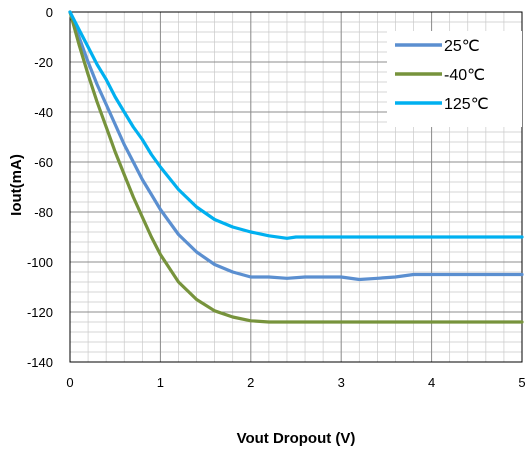 This screenshot has height=456, width=532. Describe the element at coordinates (49, 12) in the screenshot. I see `y-tick-label: 0` at that location.